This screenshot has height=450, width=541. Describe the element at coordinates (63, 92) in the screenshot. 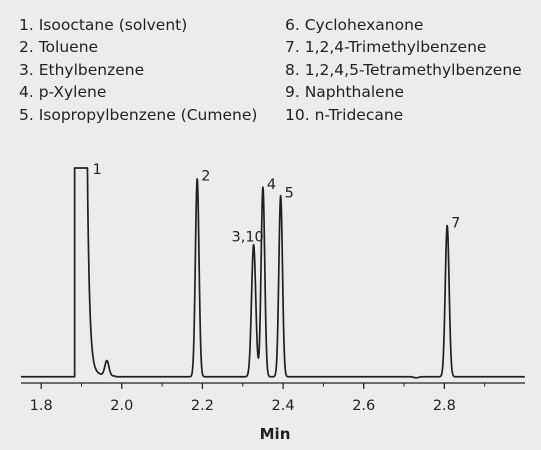

I see `legend-item-4: 4. p-Xylene` at that location.